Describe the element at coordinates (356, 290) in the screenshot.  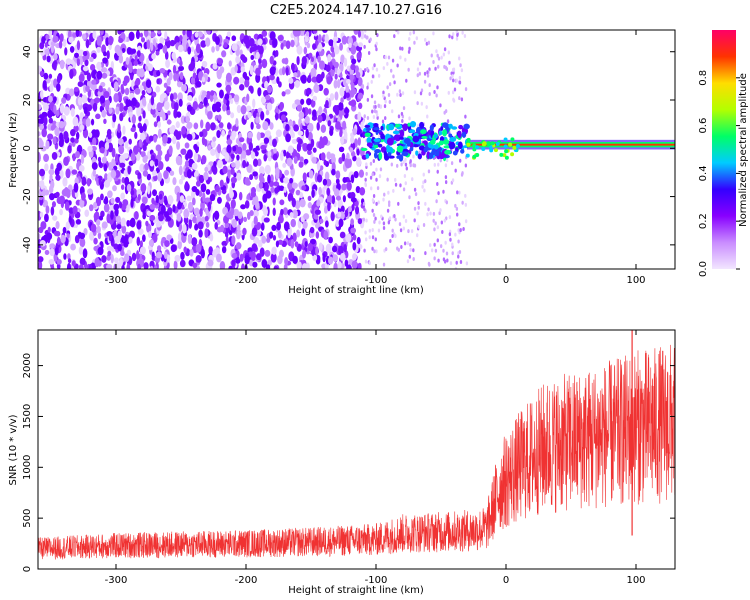
I see `spectrogram-x-axis-label: Height of straight line (km)` at that location.